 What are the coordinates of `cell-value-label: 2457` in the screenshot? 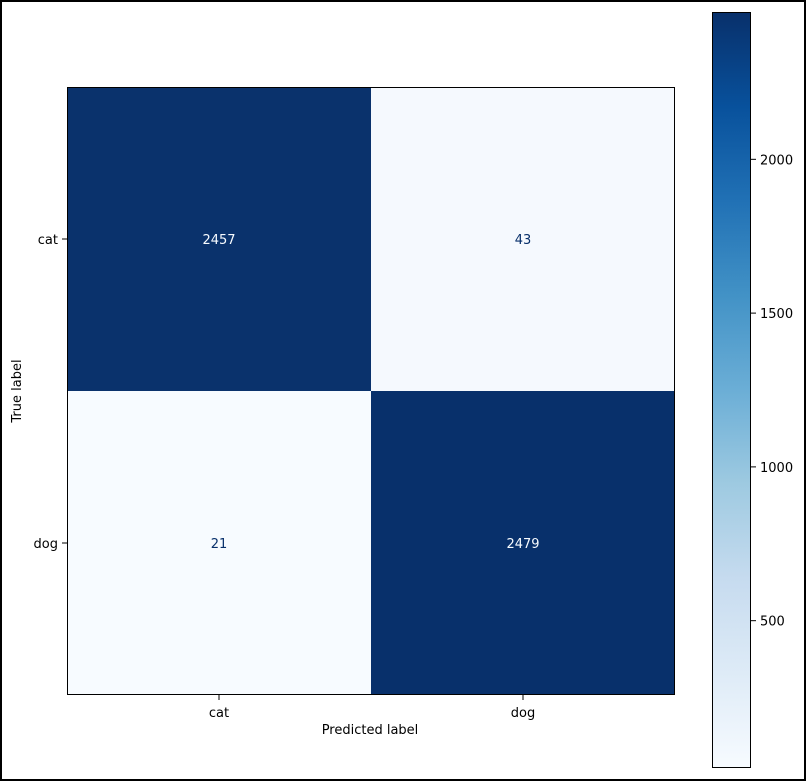 It's located at (218, 240).